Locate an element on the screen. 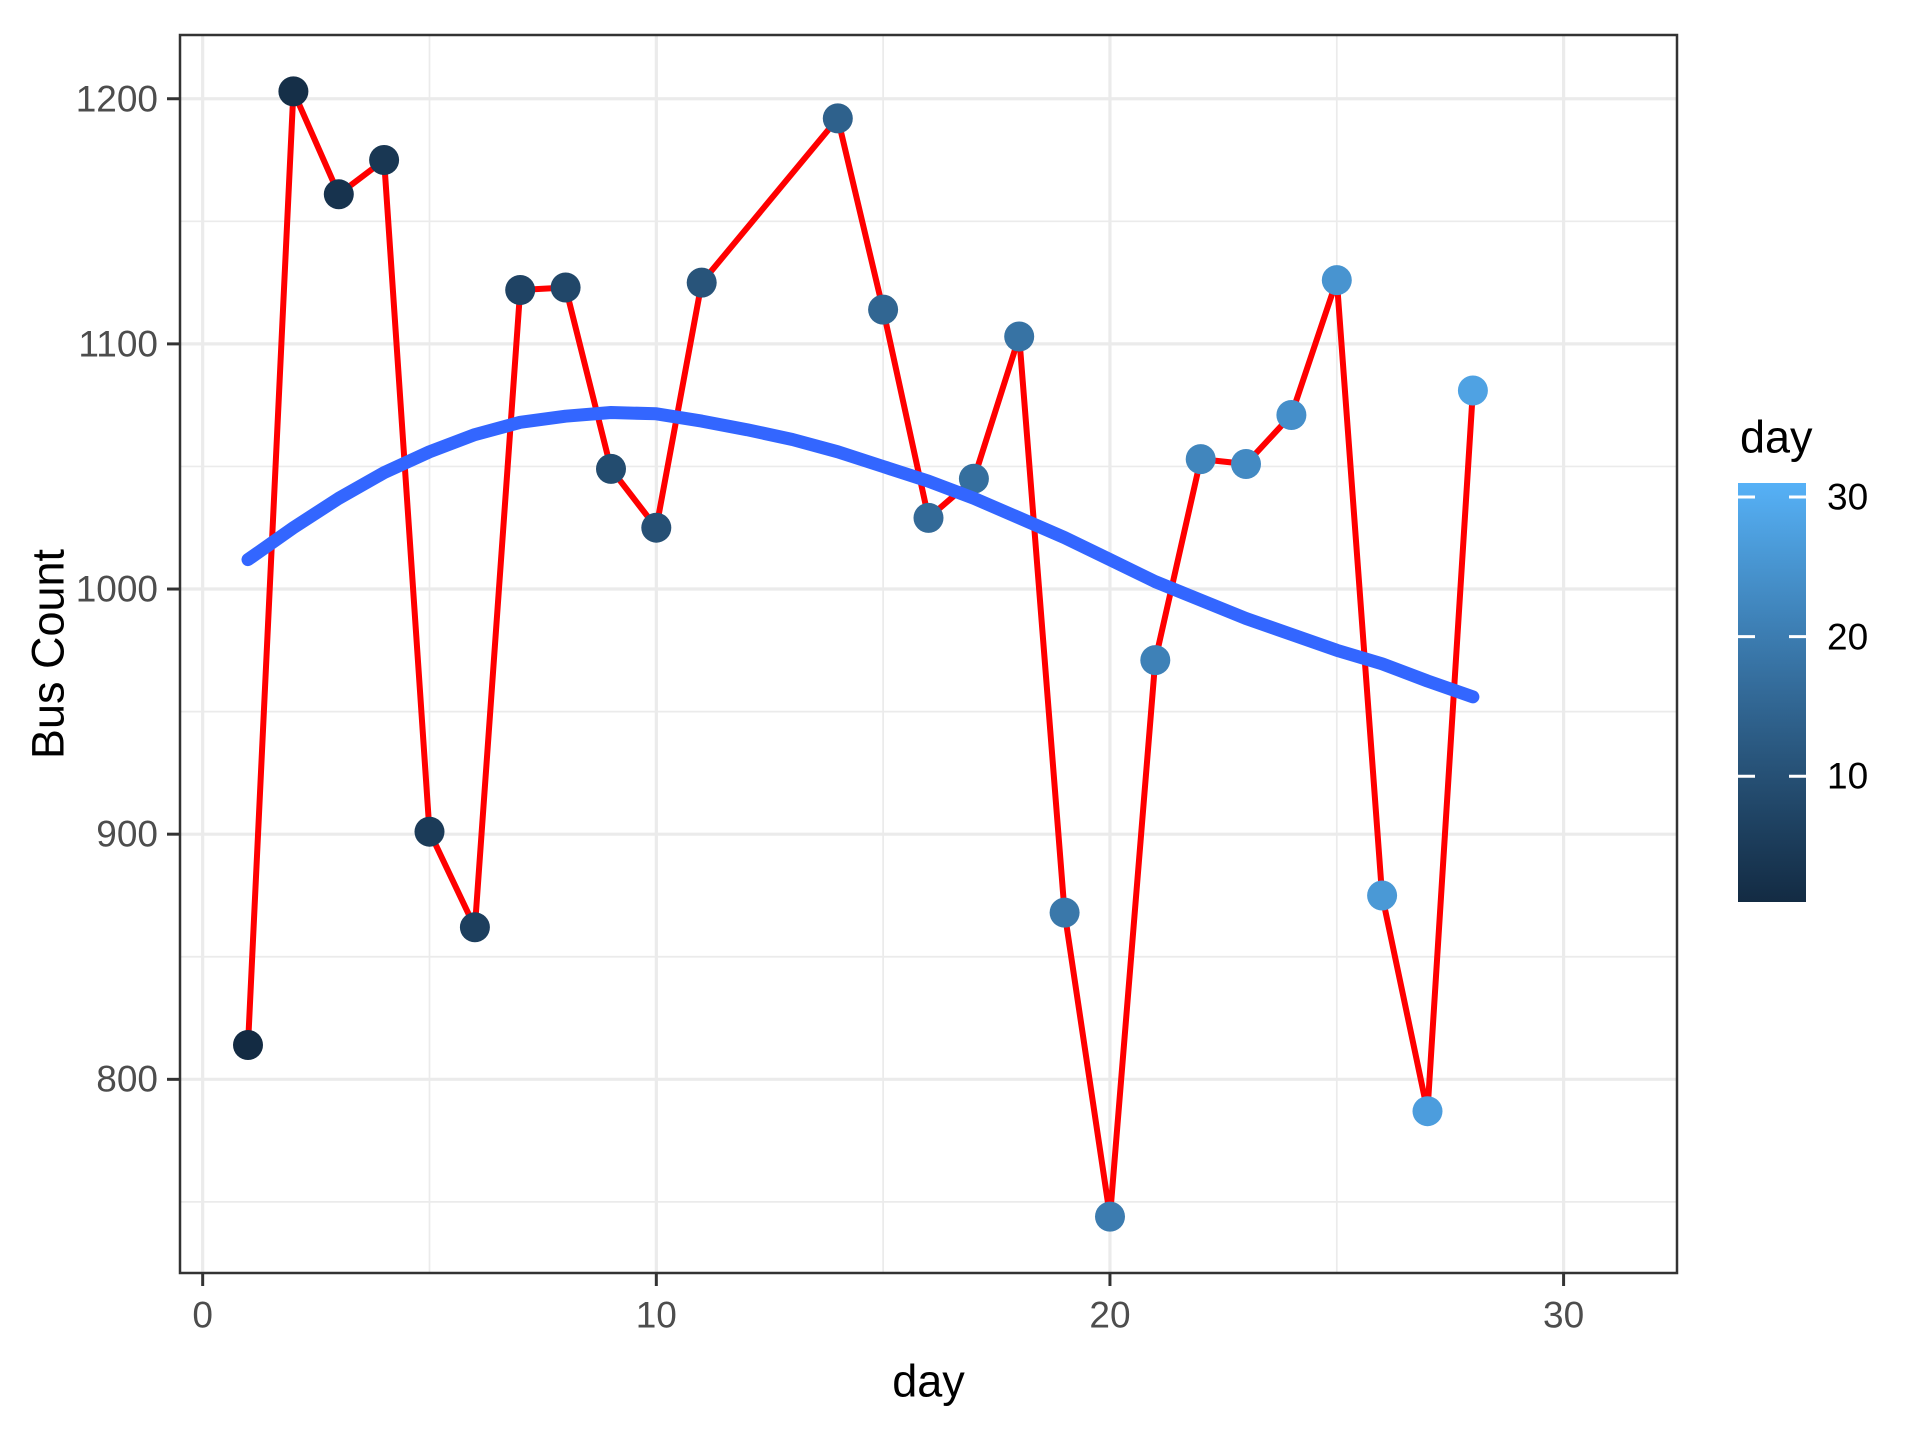  x-axis-title: day is located at coordinates (928, 1381).